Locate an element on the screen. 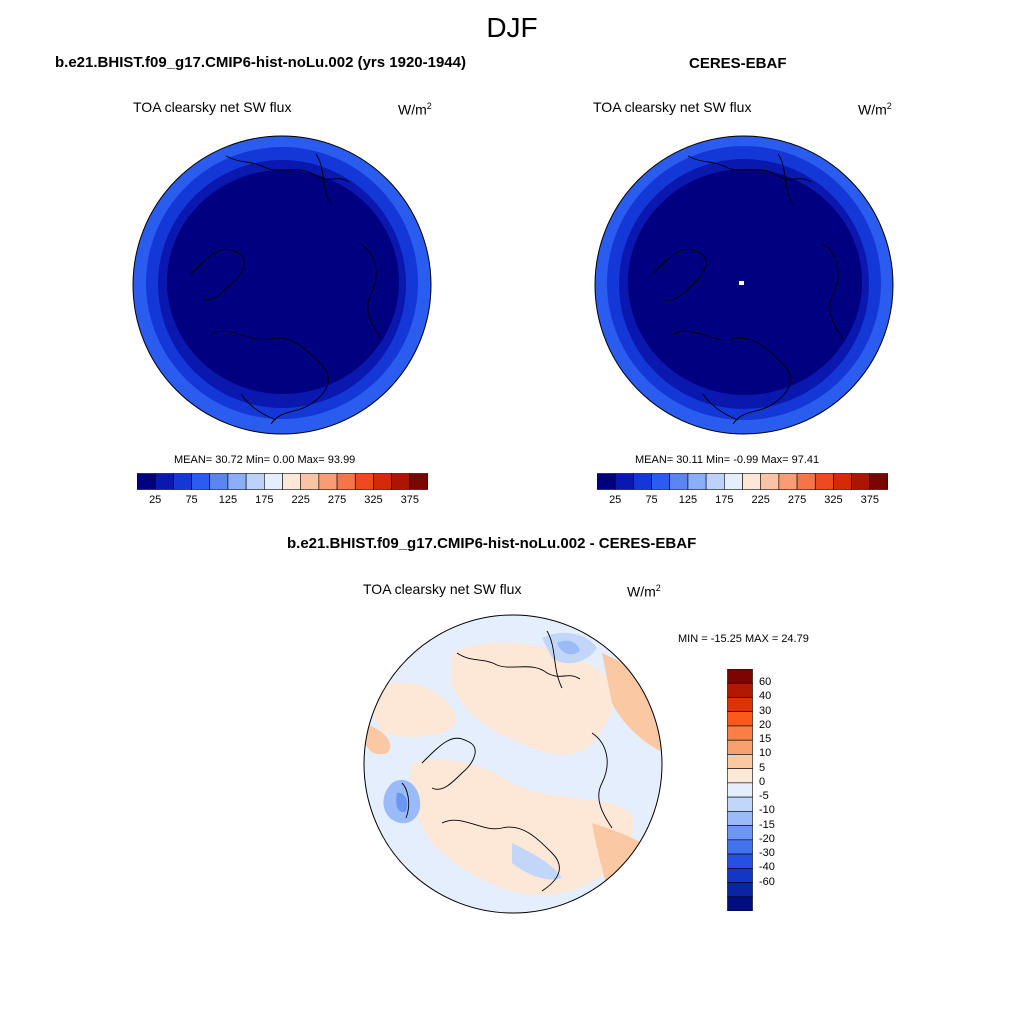 The height and width of the screenshot is (1024, 1024). panel-1-variable-label: TOA clearsky net SW flux is located at coordinates (212, 107).